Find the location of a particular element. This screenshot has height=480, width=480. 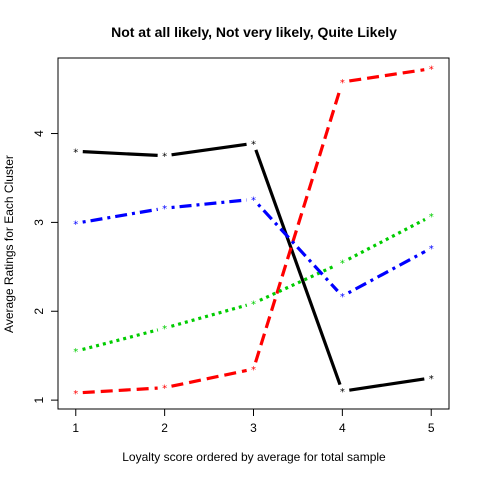

y-axis-label: Average Ratings for Each Cluster is located at coordinates (9, 244).